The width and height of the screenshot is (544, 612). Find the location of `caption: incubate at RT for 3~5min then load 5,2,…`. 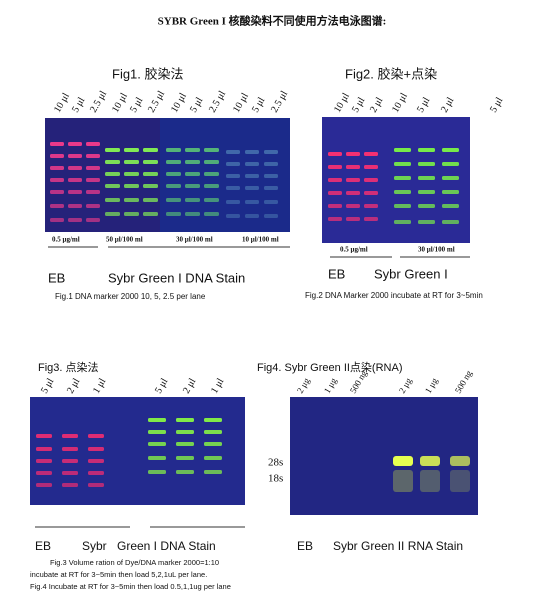

caption: incubate at RT for 3~5min then load 5,2,… is located at coordinates (118, 574).